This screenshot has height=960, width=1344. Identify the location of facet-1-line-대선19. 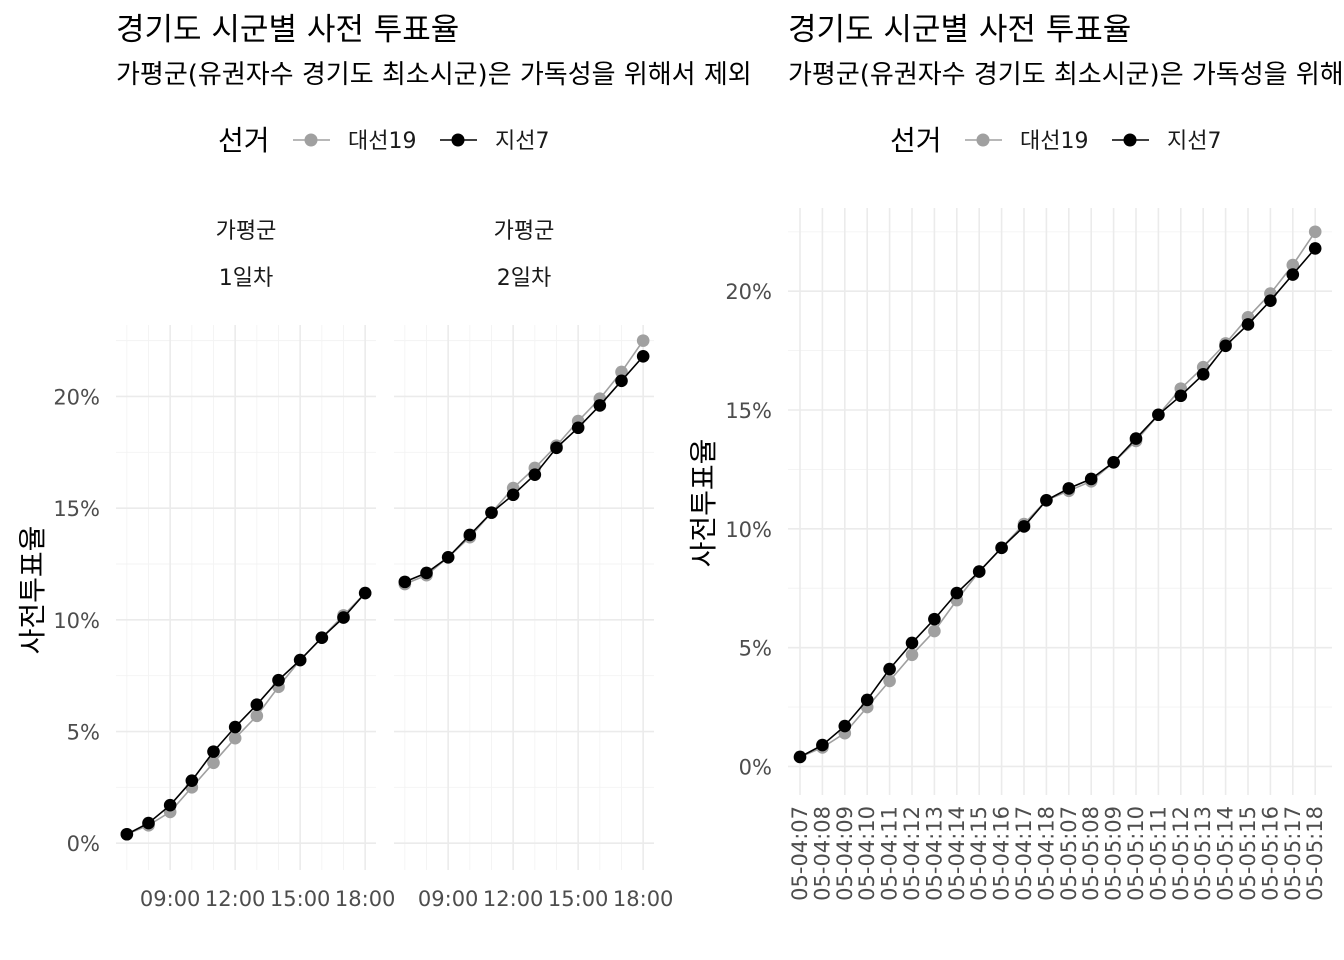
(246, 714).